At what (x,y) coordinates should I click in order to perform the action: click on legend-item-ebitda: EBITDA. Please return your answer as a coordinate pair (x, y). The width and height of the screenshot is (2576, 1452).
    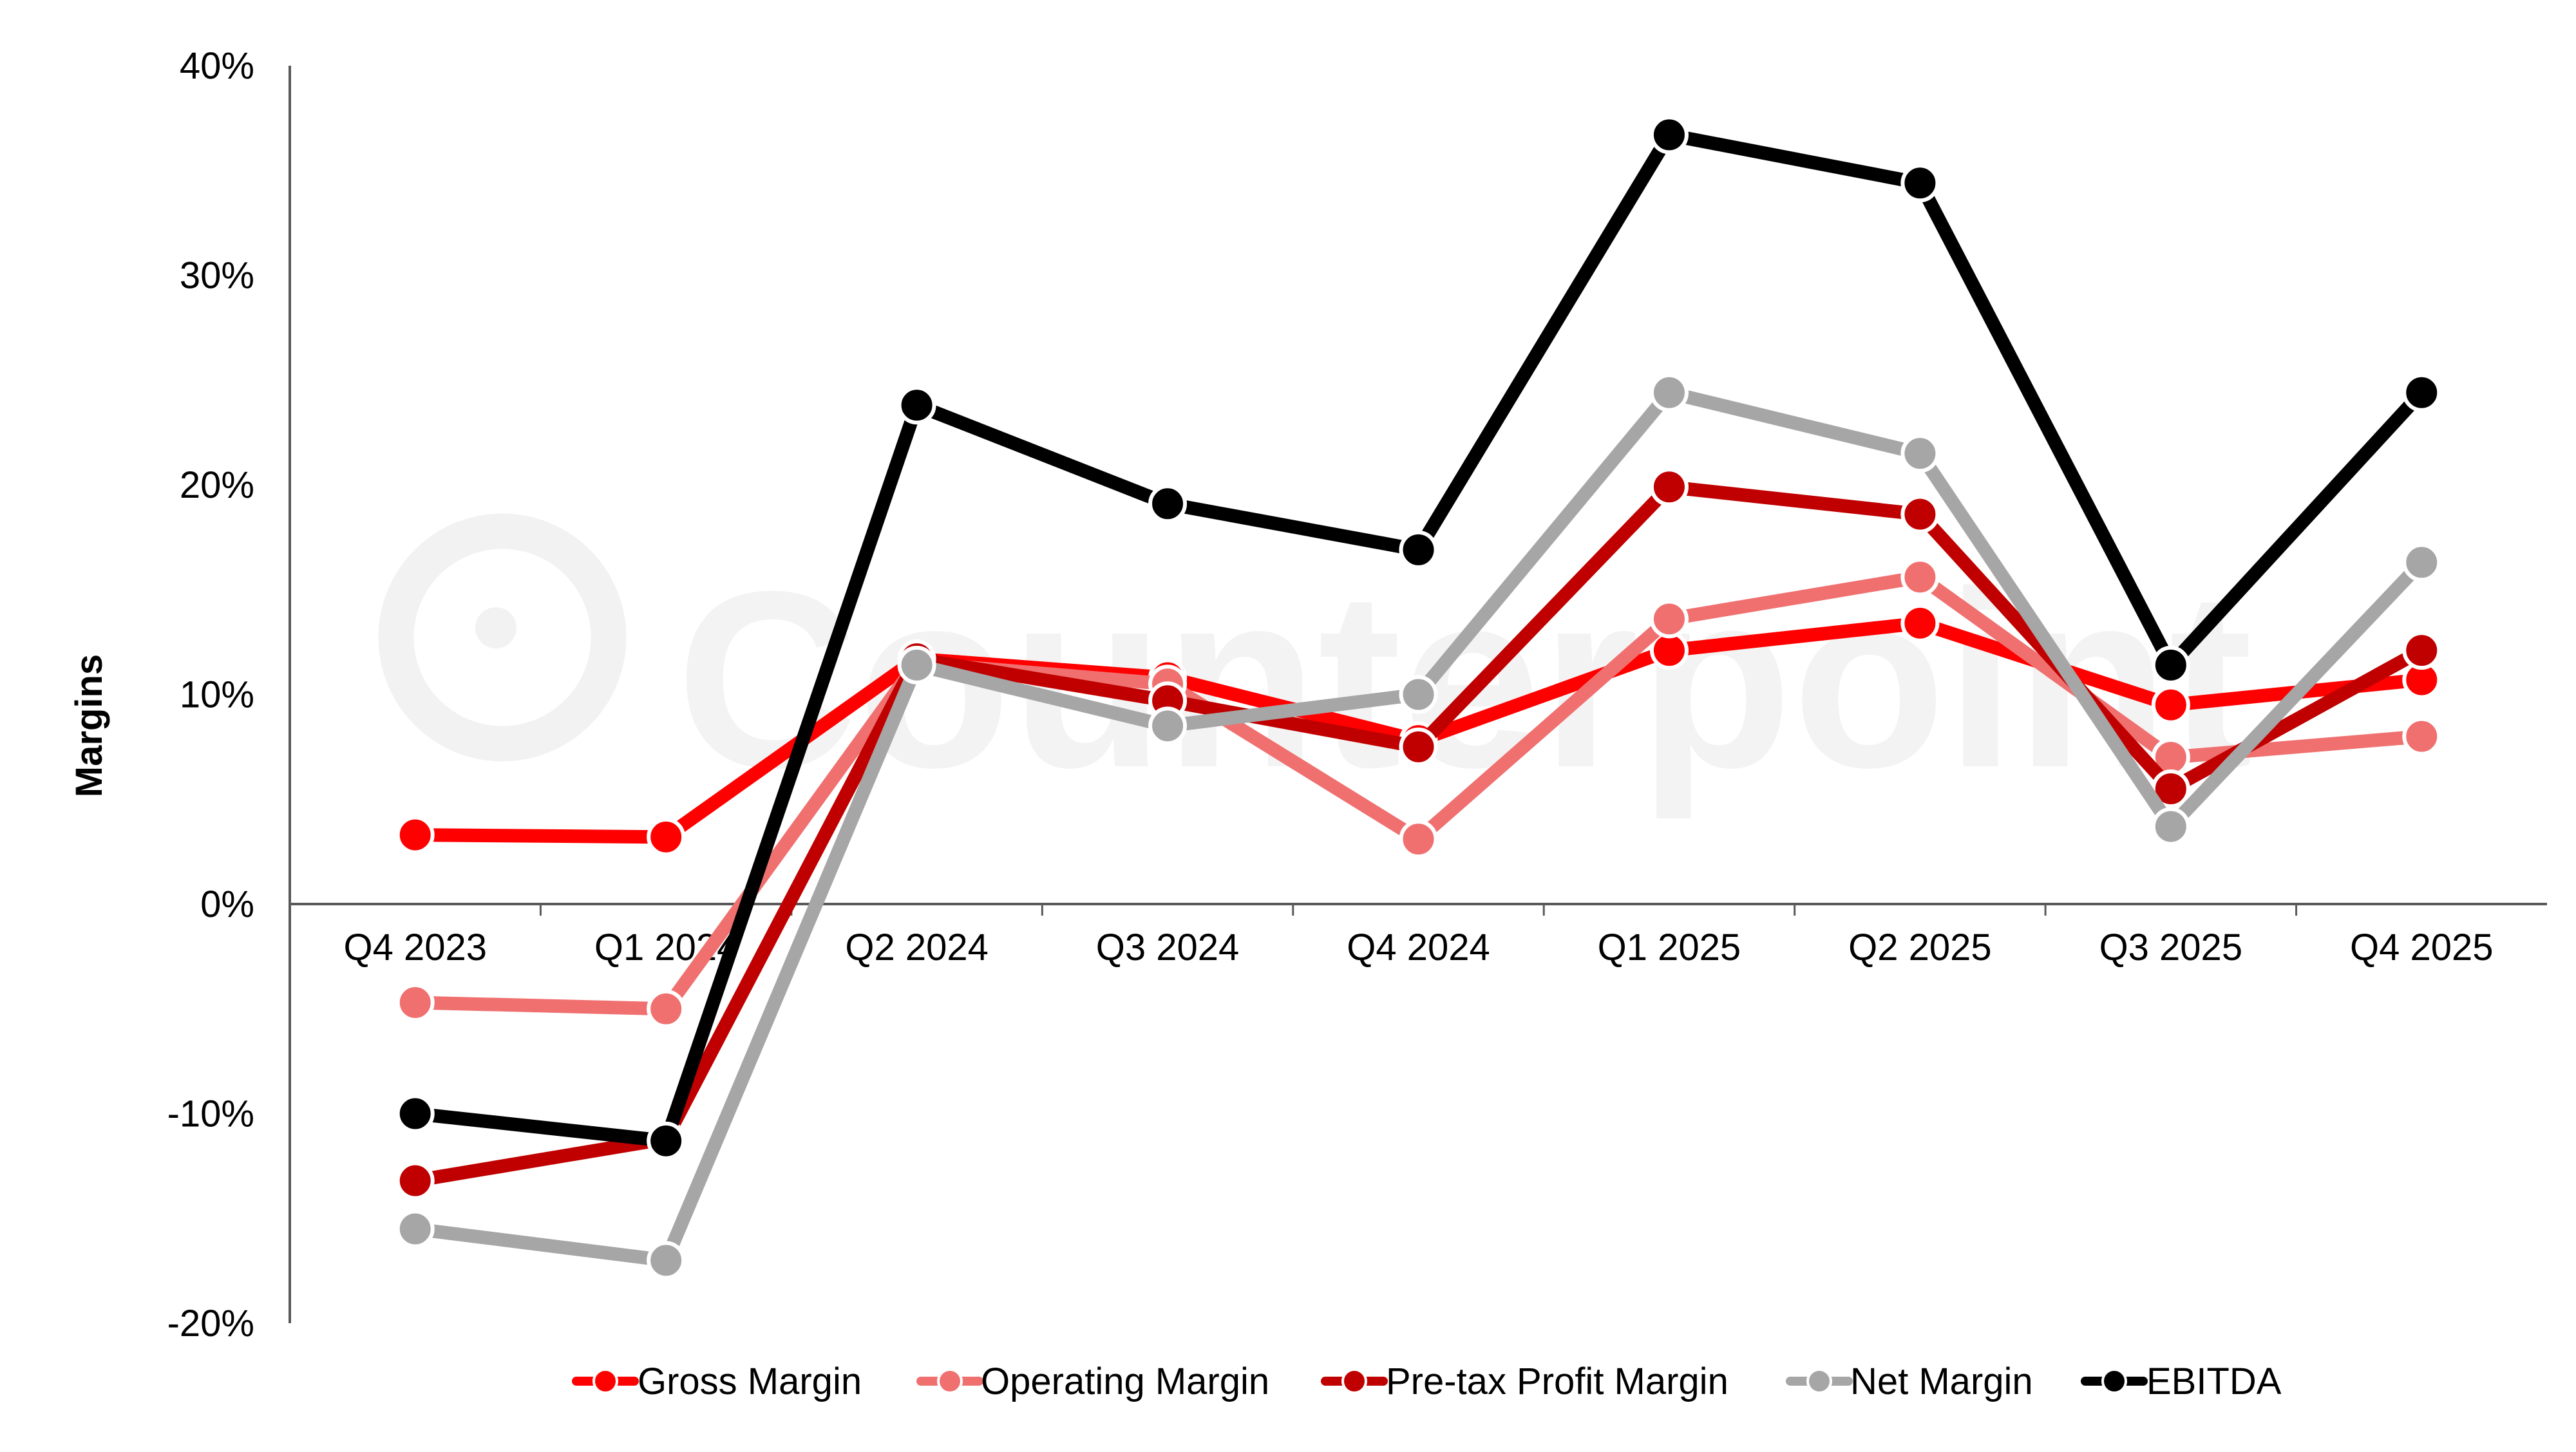
    Looking at the image, I should click on (2181, 1381).